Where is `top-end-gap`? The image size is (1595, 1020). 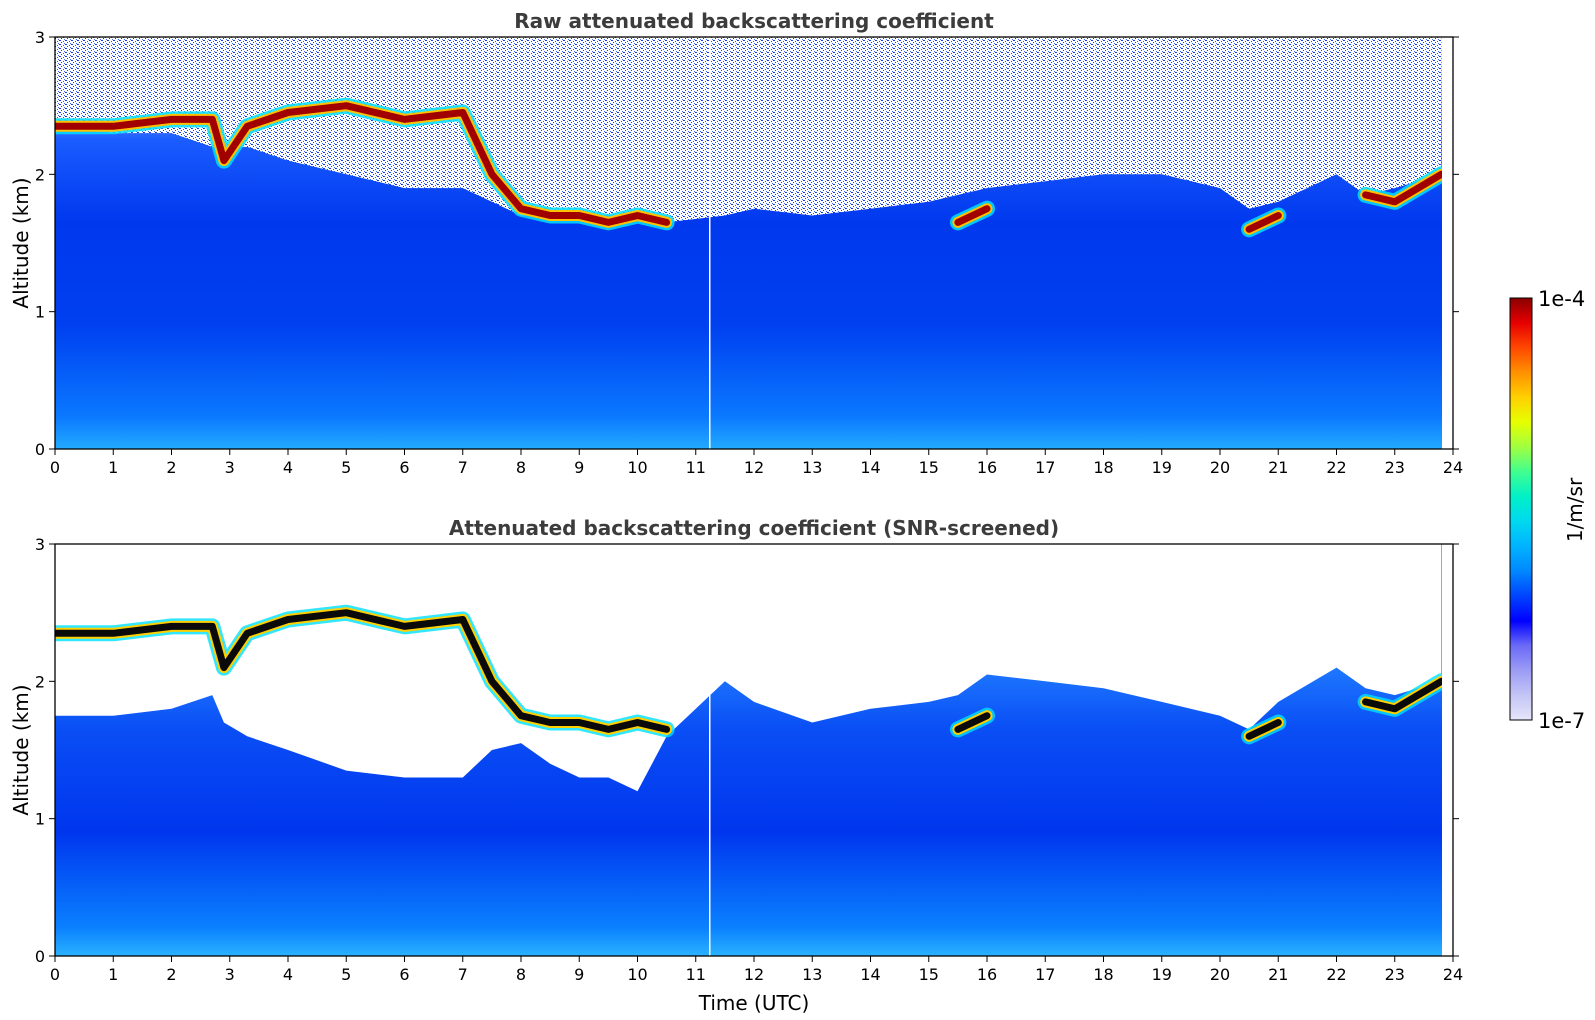 top-end-gap is located at coordinates (1447, 243).